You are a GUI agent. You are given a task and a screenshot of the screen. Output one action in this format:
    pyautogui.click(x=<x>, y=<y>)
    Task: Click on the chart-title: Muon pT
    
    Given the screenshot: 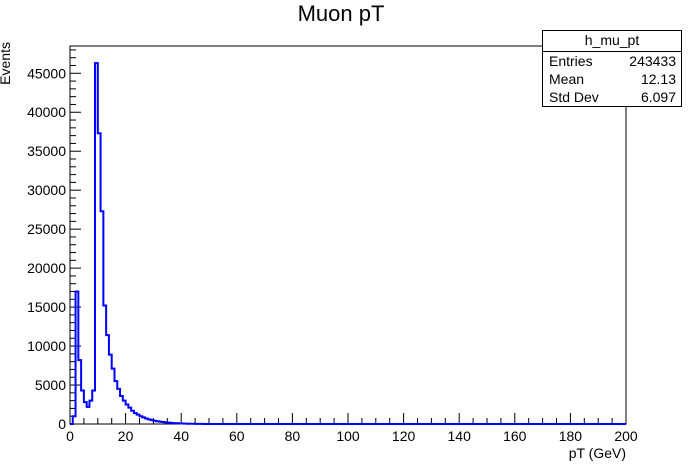 What is the action you would take?
    pyautogui.click(x=341, y=13)
    